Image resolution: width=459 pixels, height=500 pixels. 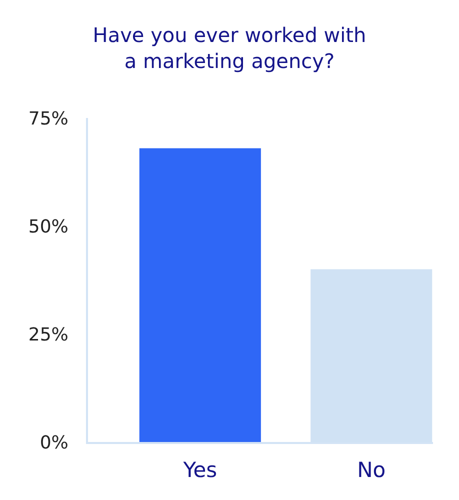 I want to click on x-tick-label: Yes, so click(x=200, y=470).